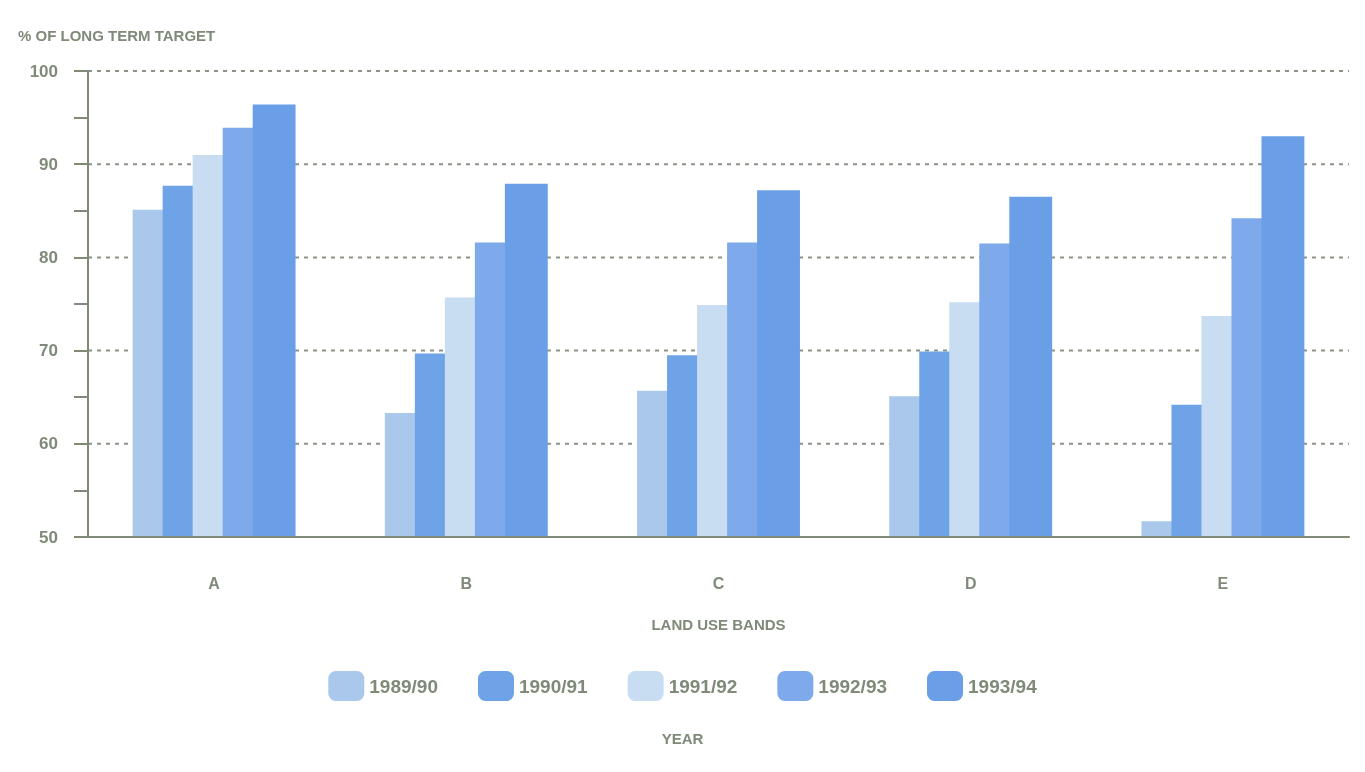  What do you see at coordinates (970, 583) in the screenshot?
I see `x-tick-label: D` at bounding box center [970, 583].